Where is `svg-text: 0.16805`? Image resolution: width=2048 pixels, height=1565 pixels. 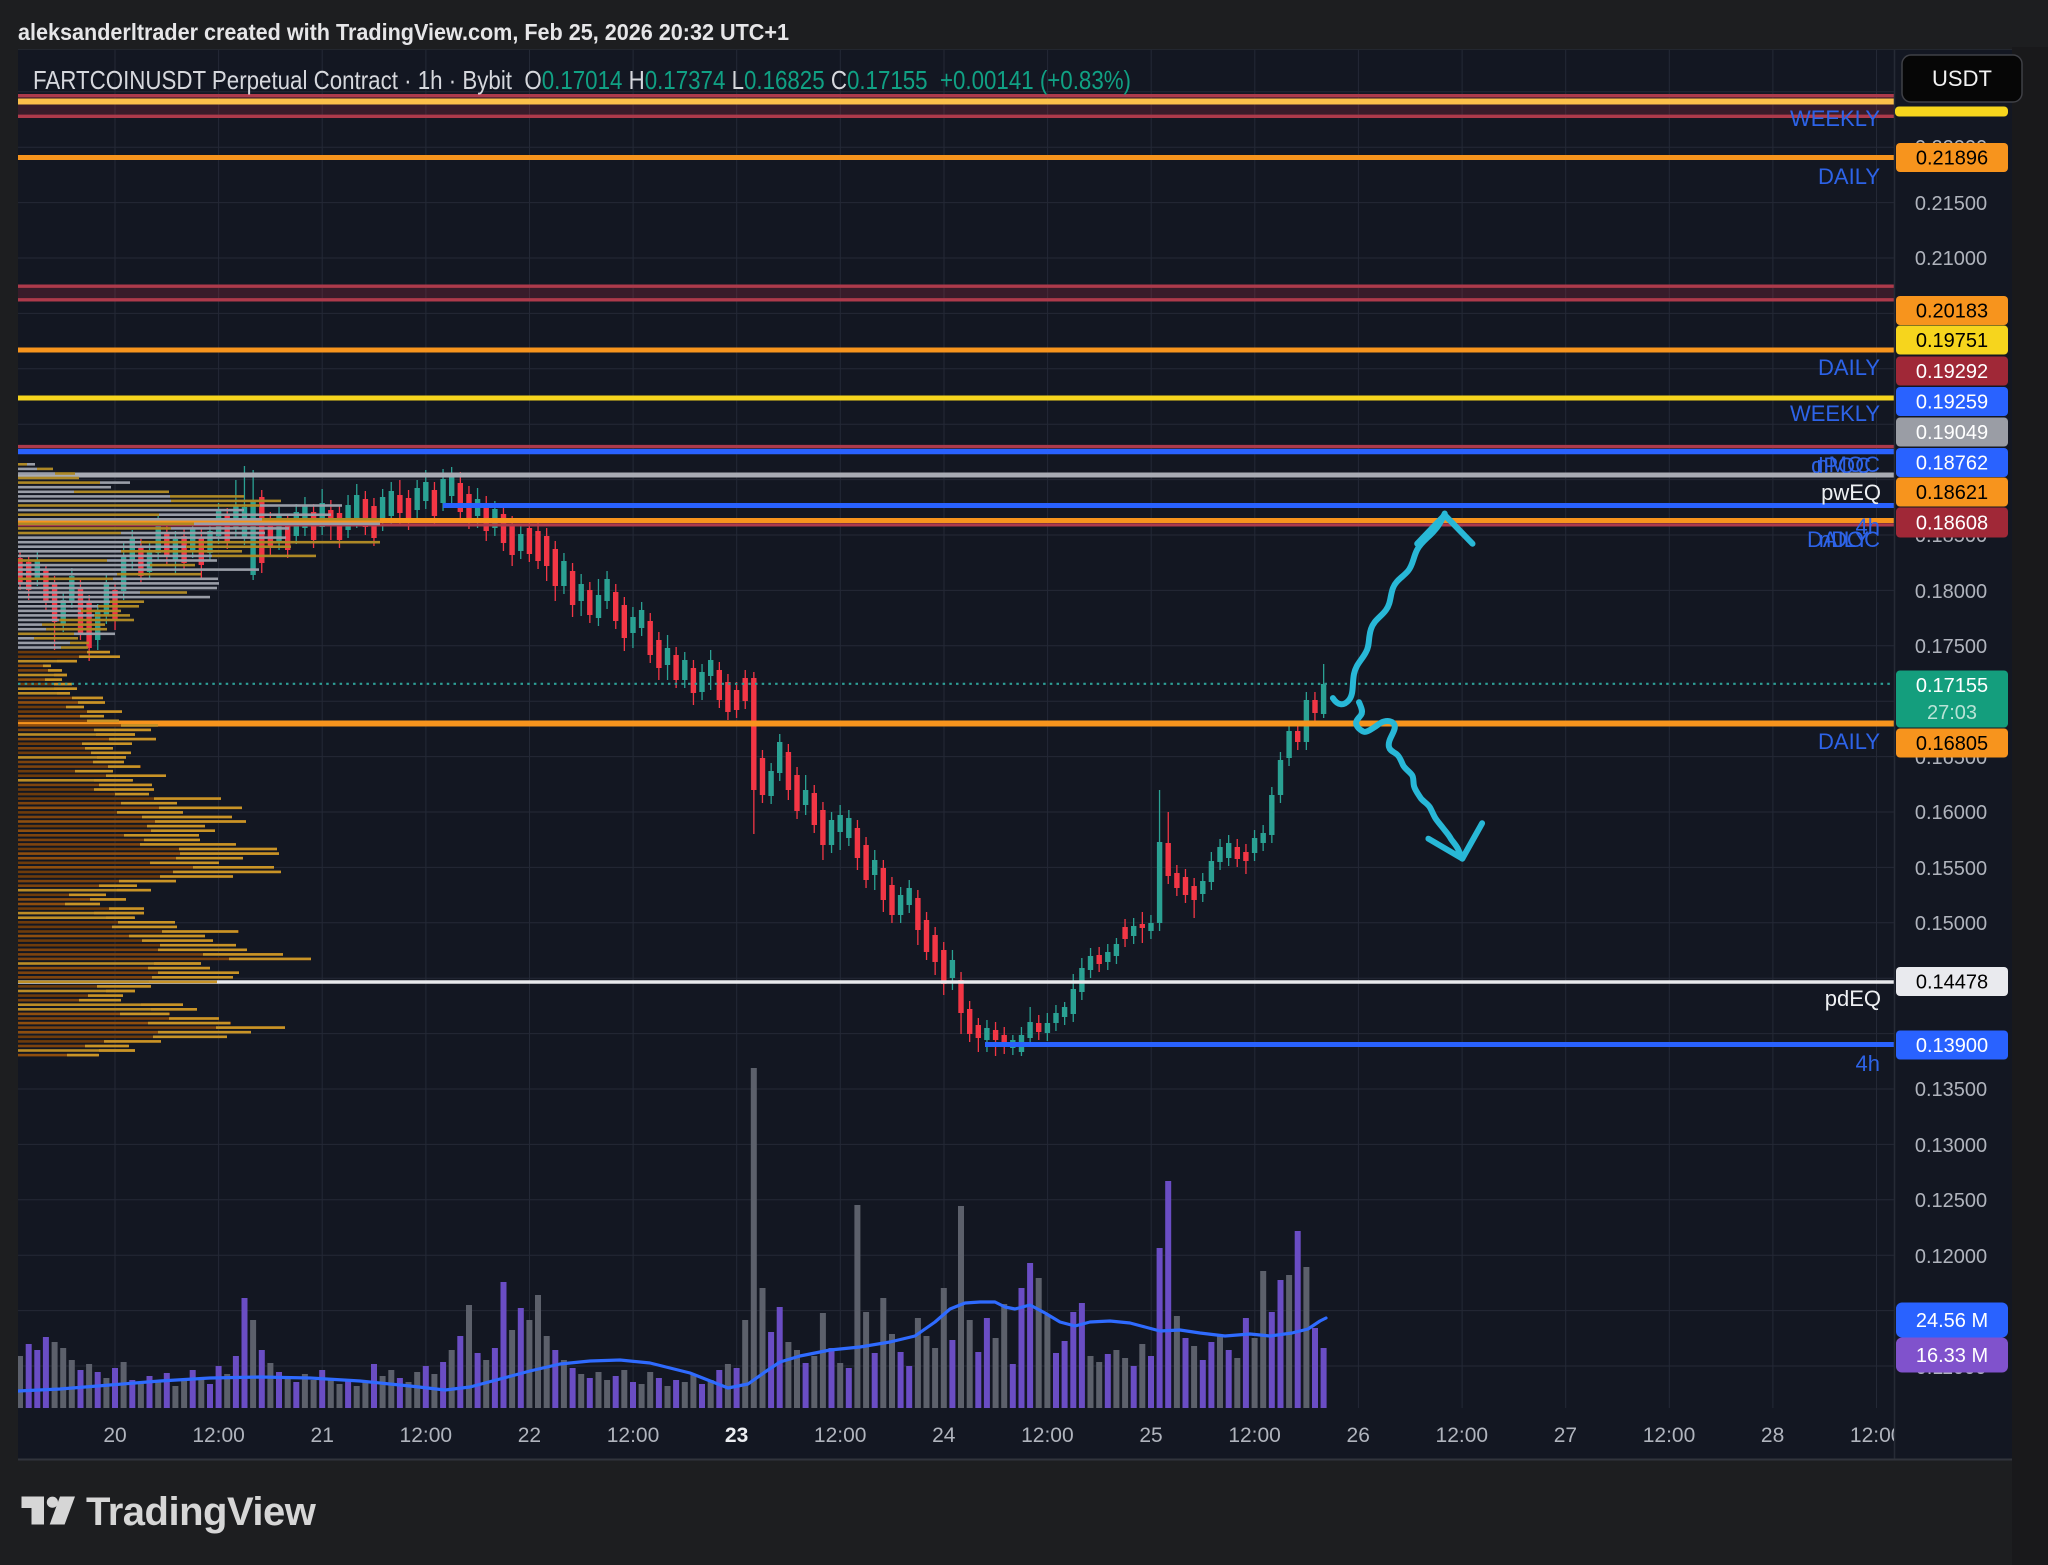
svg-text: 0.16805 is located at coordinates (1952, 744).